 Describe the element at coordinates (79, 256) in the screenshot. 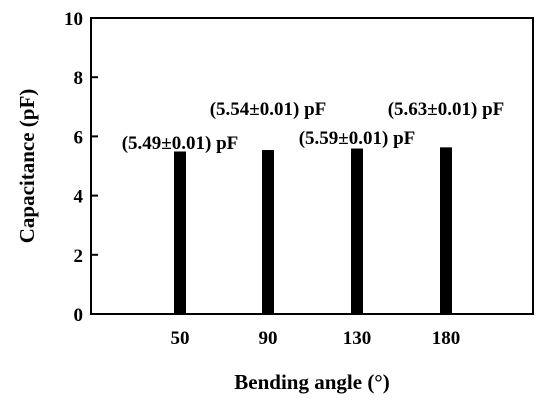

I see `y-tick-label: 2` at that location.